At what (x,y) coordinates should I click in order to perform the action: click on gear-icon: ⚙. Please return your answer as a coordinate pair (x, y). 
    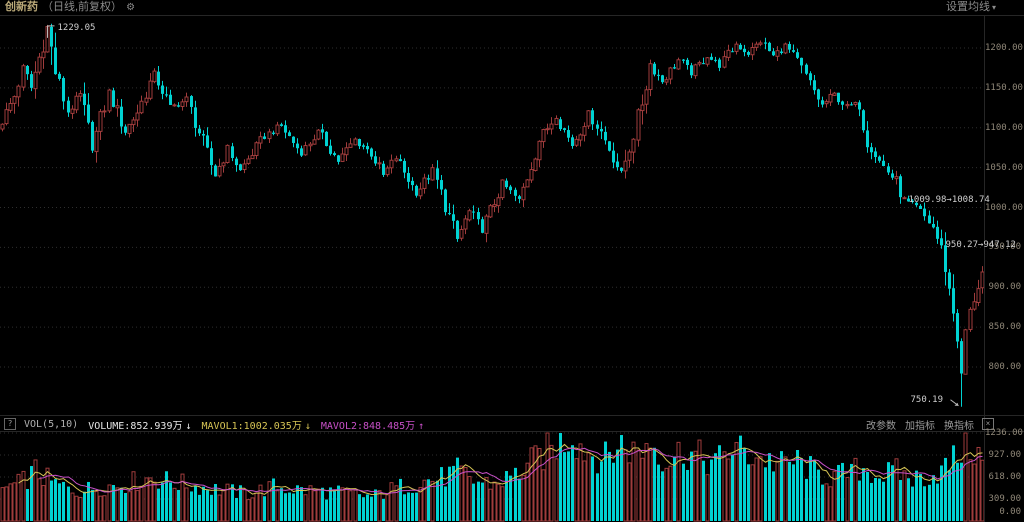
    Looking at the image, I should click on (131, 7).